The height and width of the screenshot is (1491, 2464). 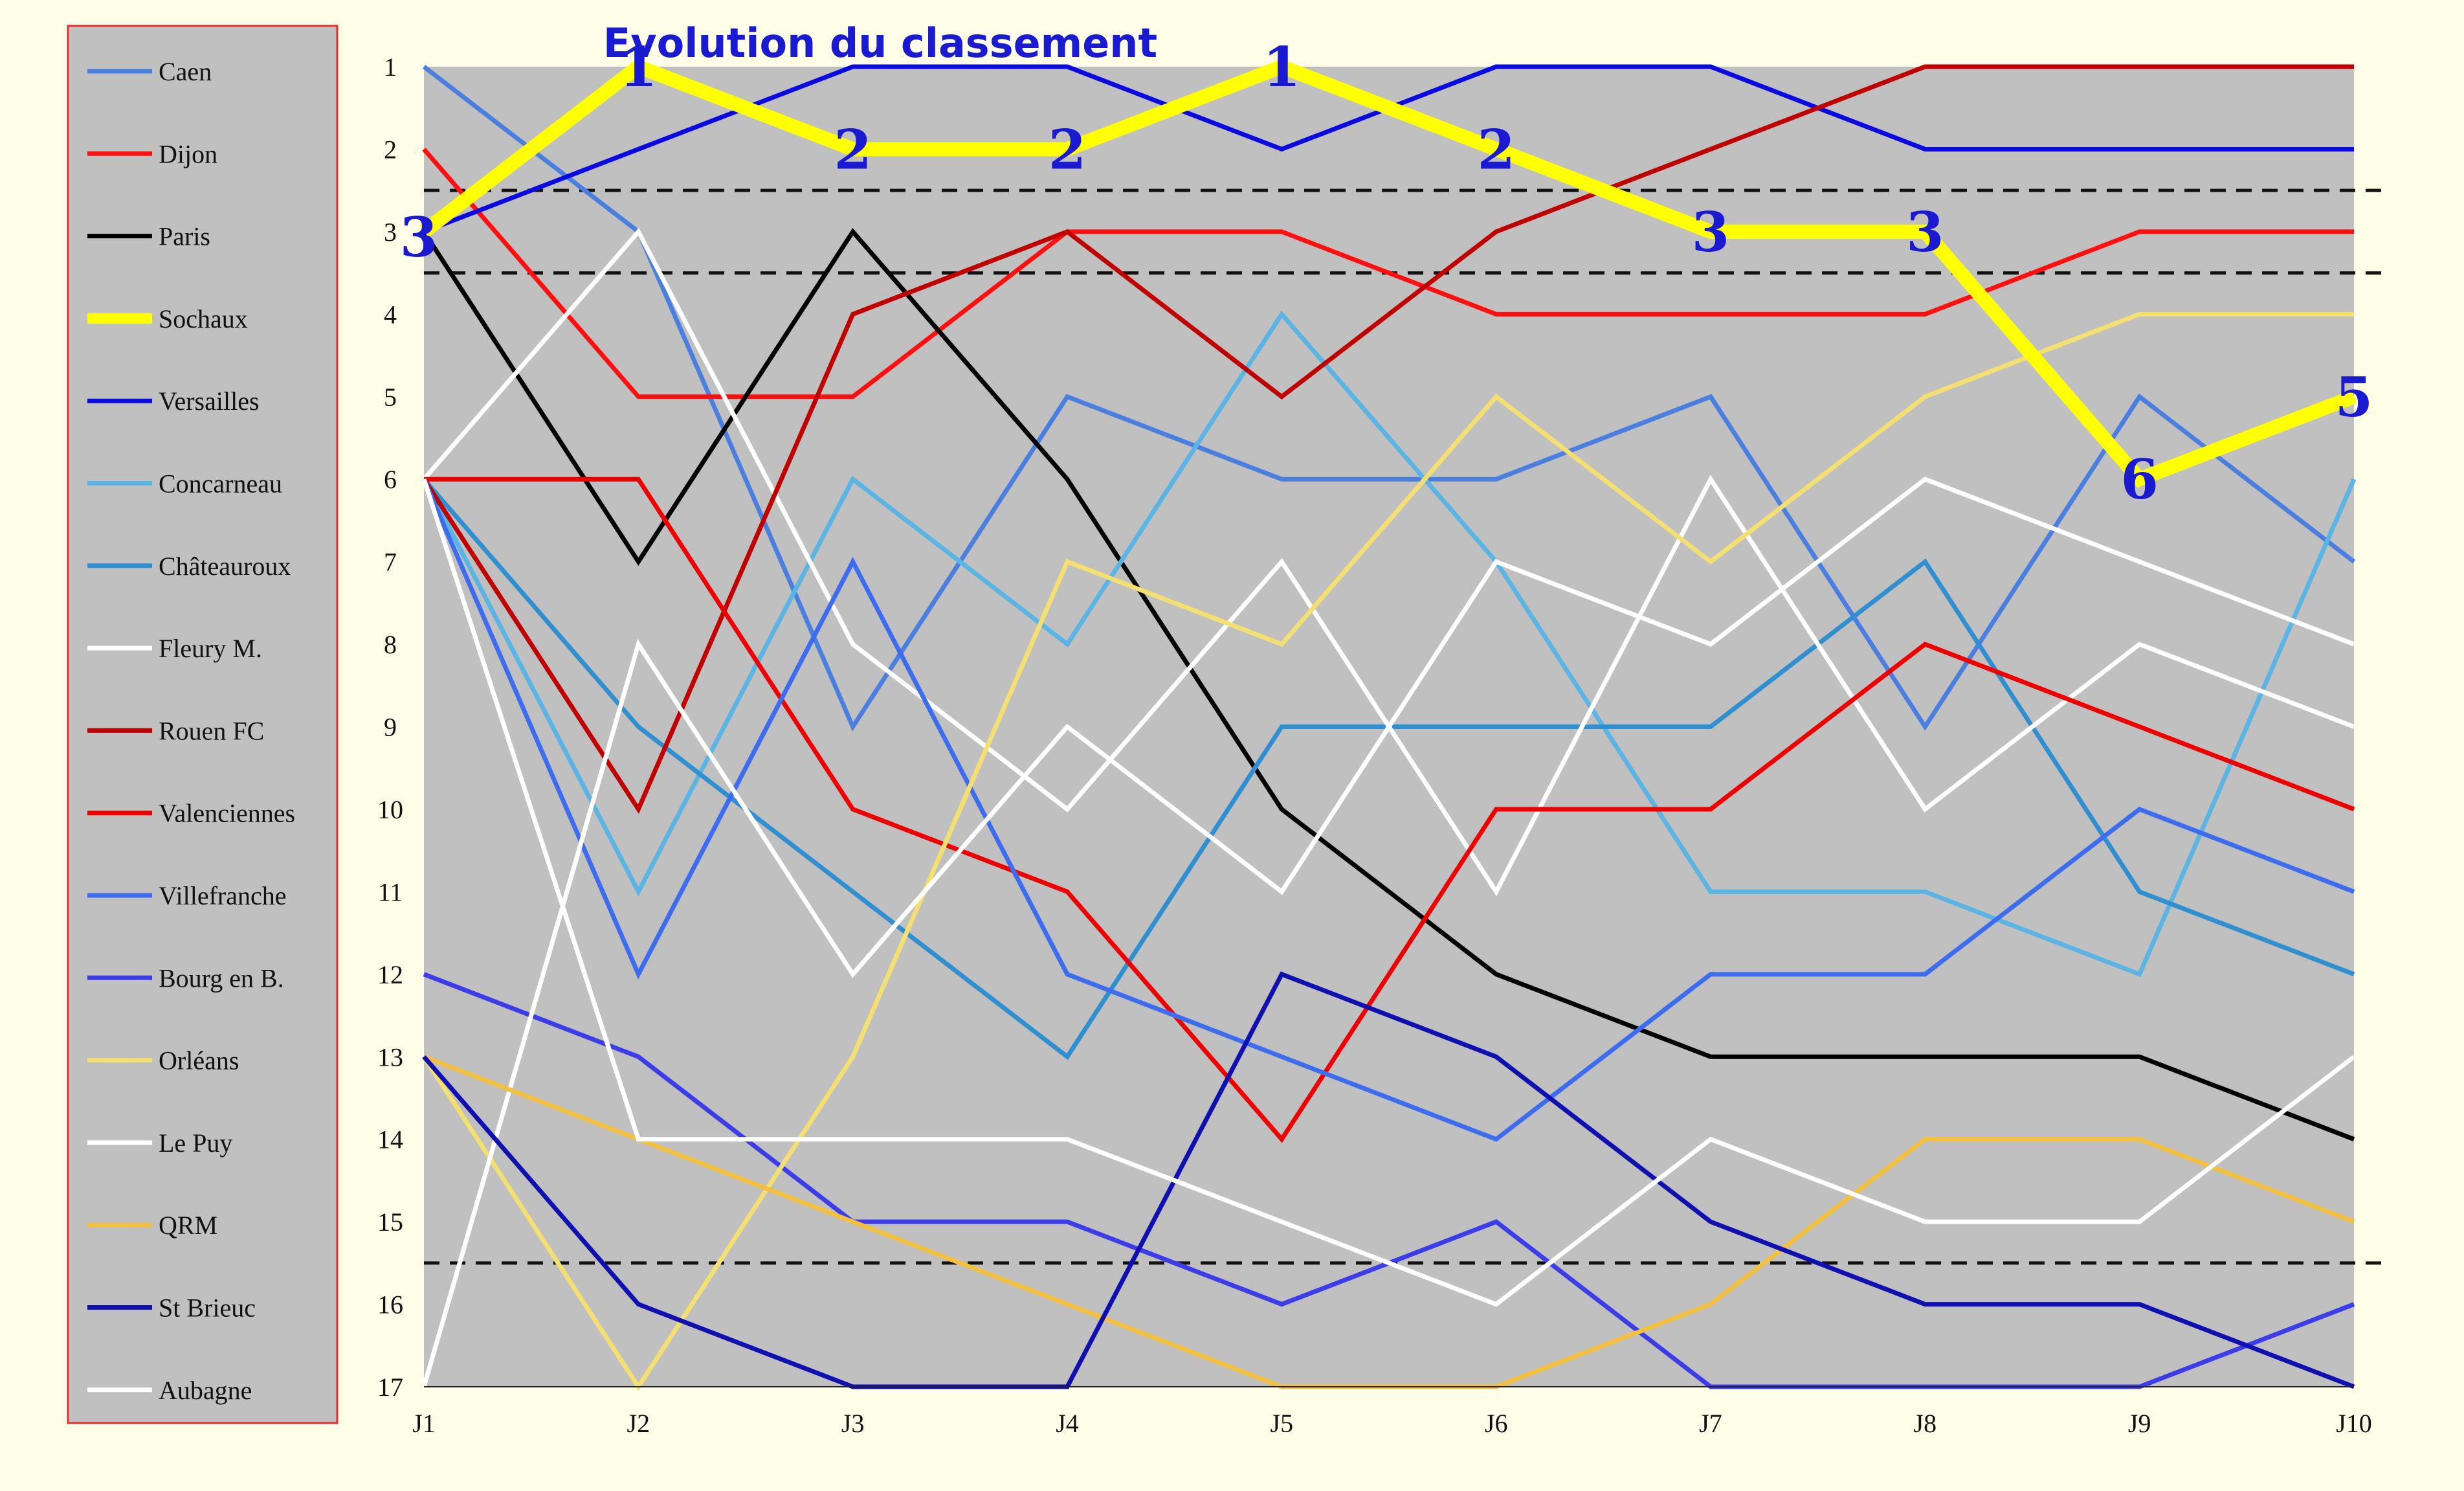 I want to click on legend-label: Fleury M., so click(x=210, y=648).